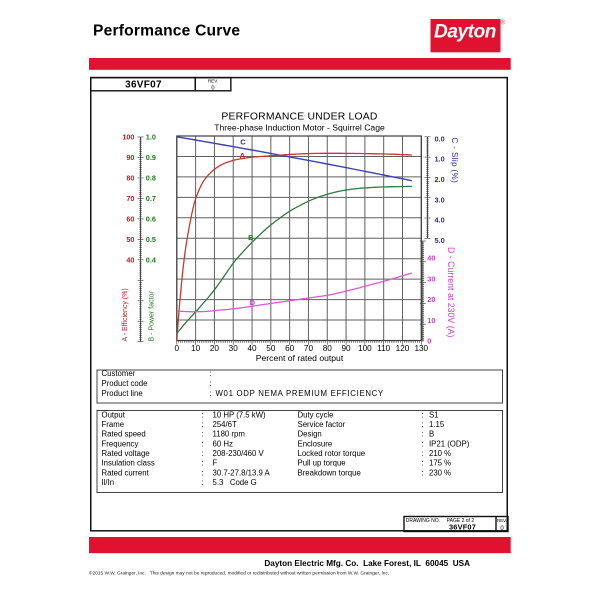 The width and height of the screenshot is (600, 600). What do you see at coordinates (130, 198) in the screenshot?
I see `svg-text: 70` at bounding box center [130, 198].